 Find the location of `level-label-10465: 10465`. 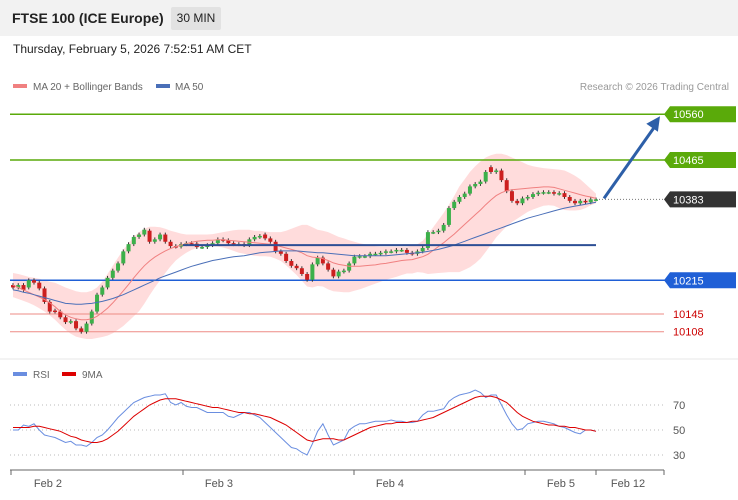

level-label-10465: 10465 is located at coordinates (688, 161).